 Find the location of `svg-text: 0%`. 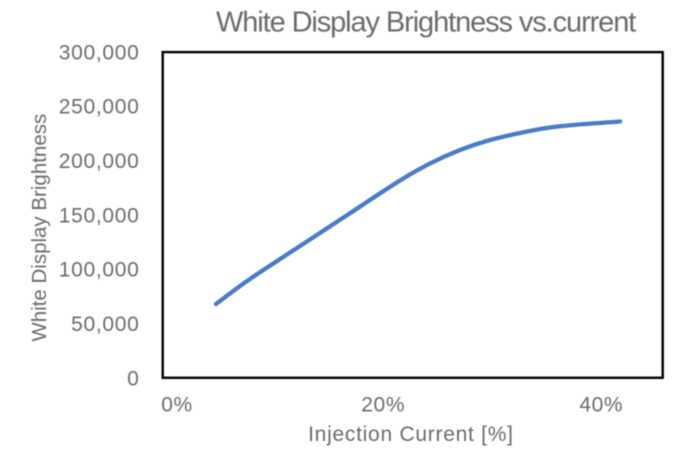

svg-text: 0% is located at coordinates (177, 405).